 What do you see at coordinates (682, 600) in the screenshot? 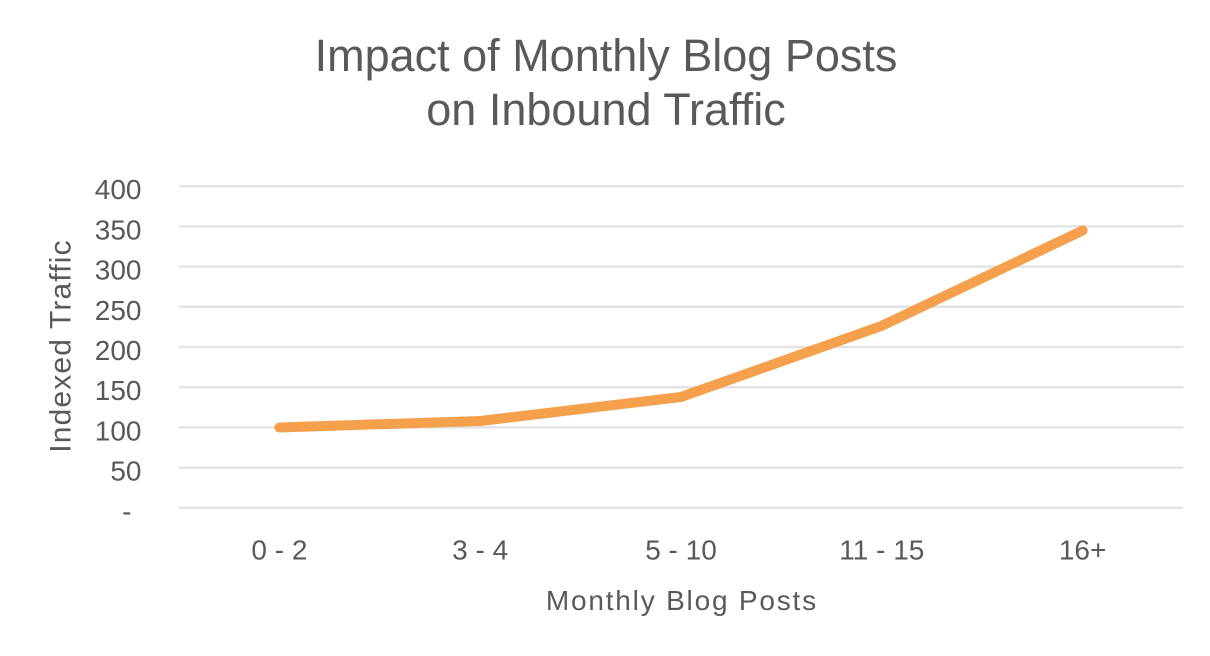
I see `svg-text: Monthly Blog Posts` at bounding box center [682, 600].